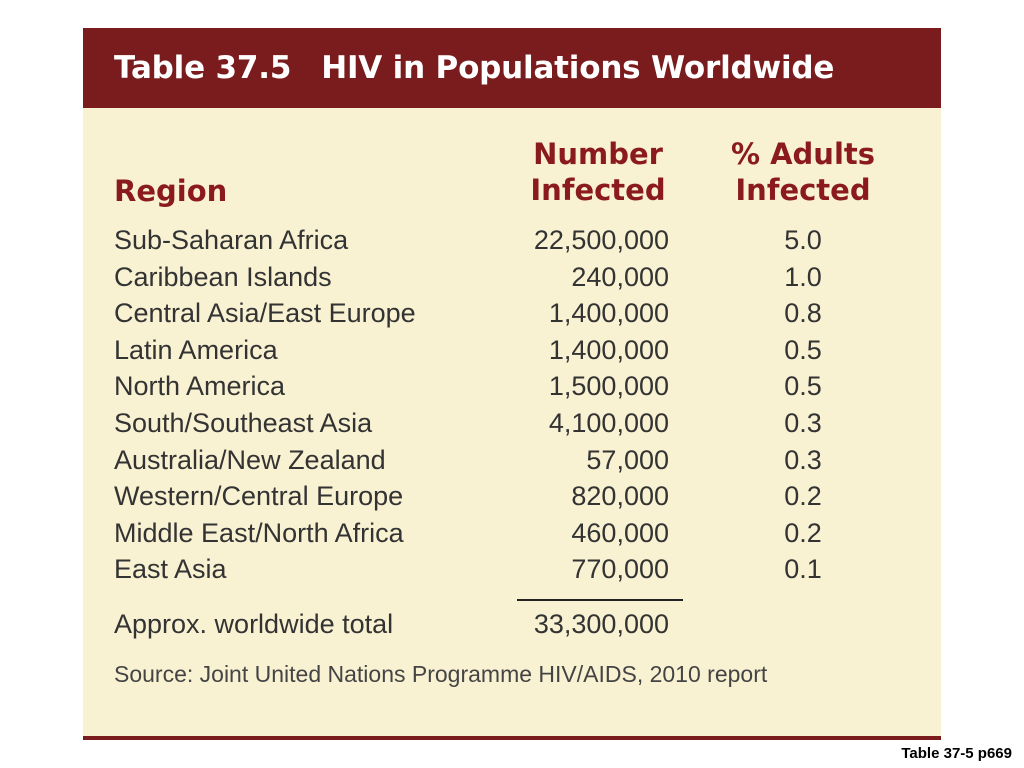 Image resolution: width=1024 pixels, height=768 pixels. What do you see at coordinates (956, 753) in the screenshot?
I see `slide-caption: Table 37-5 p669` at bounding box center [956, 753].